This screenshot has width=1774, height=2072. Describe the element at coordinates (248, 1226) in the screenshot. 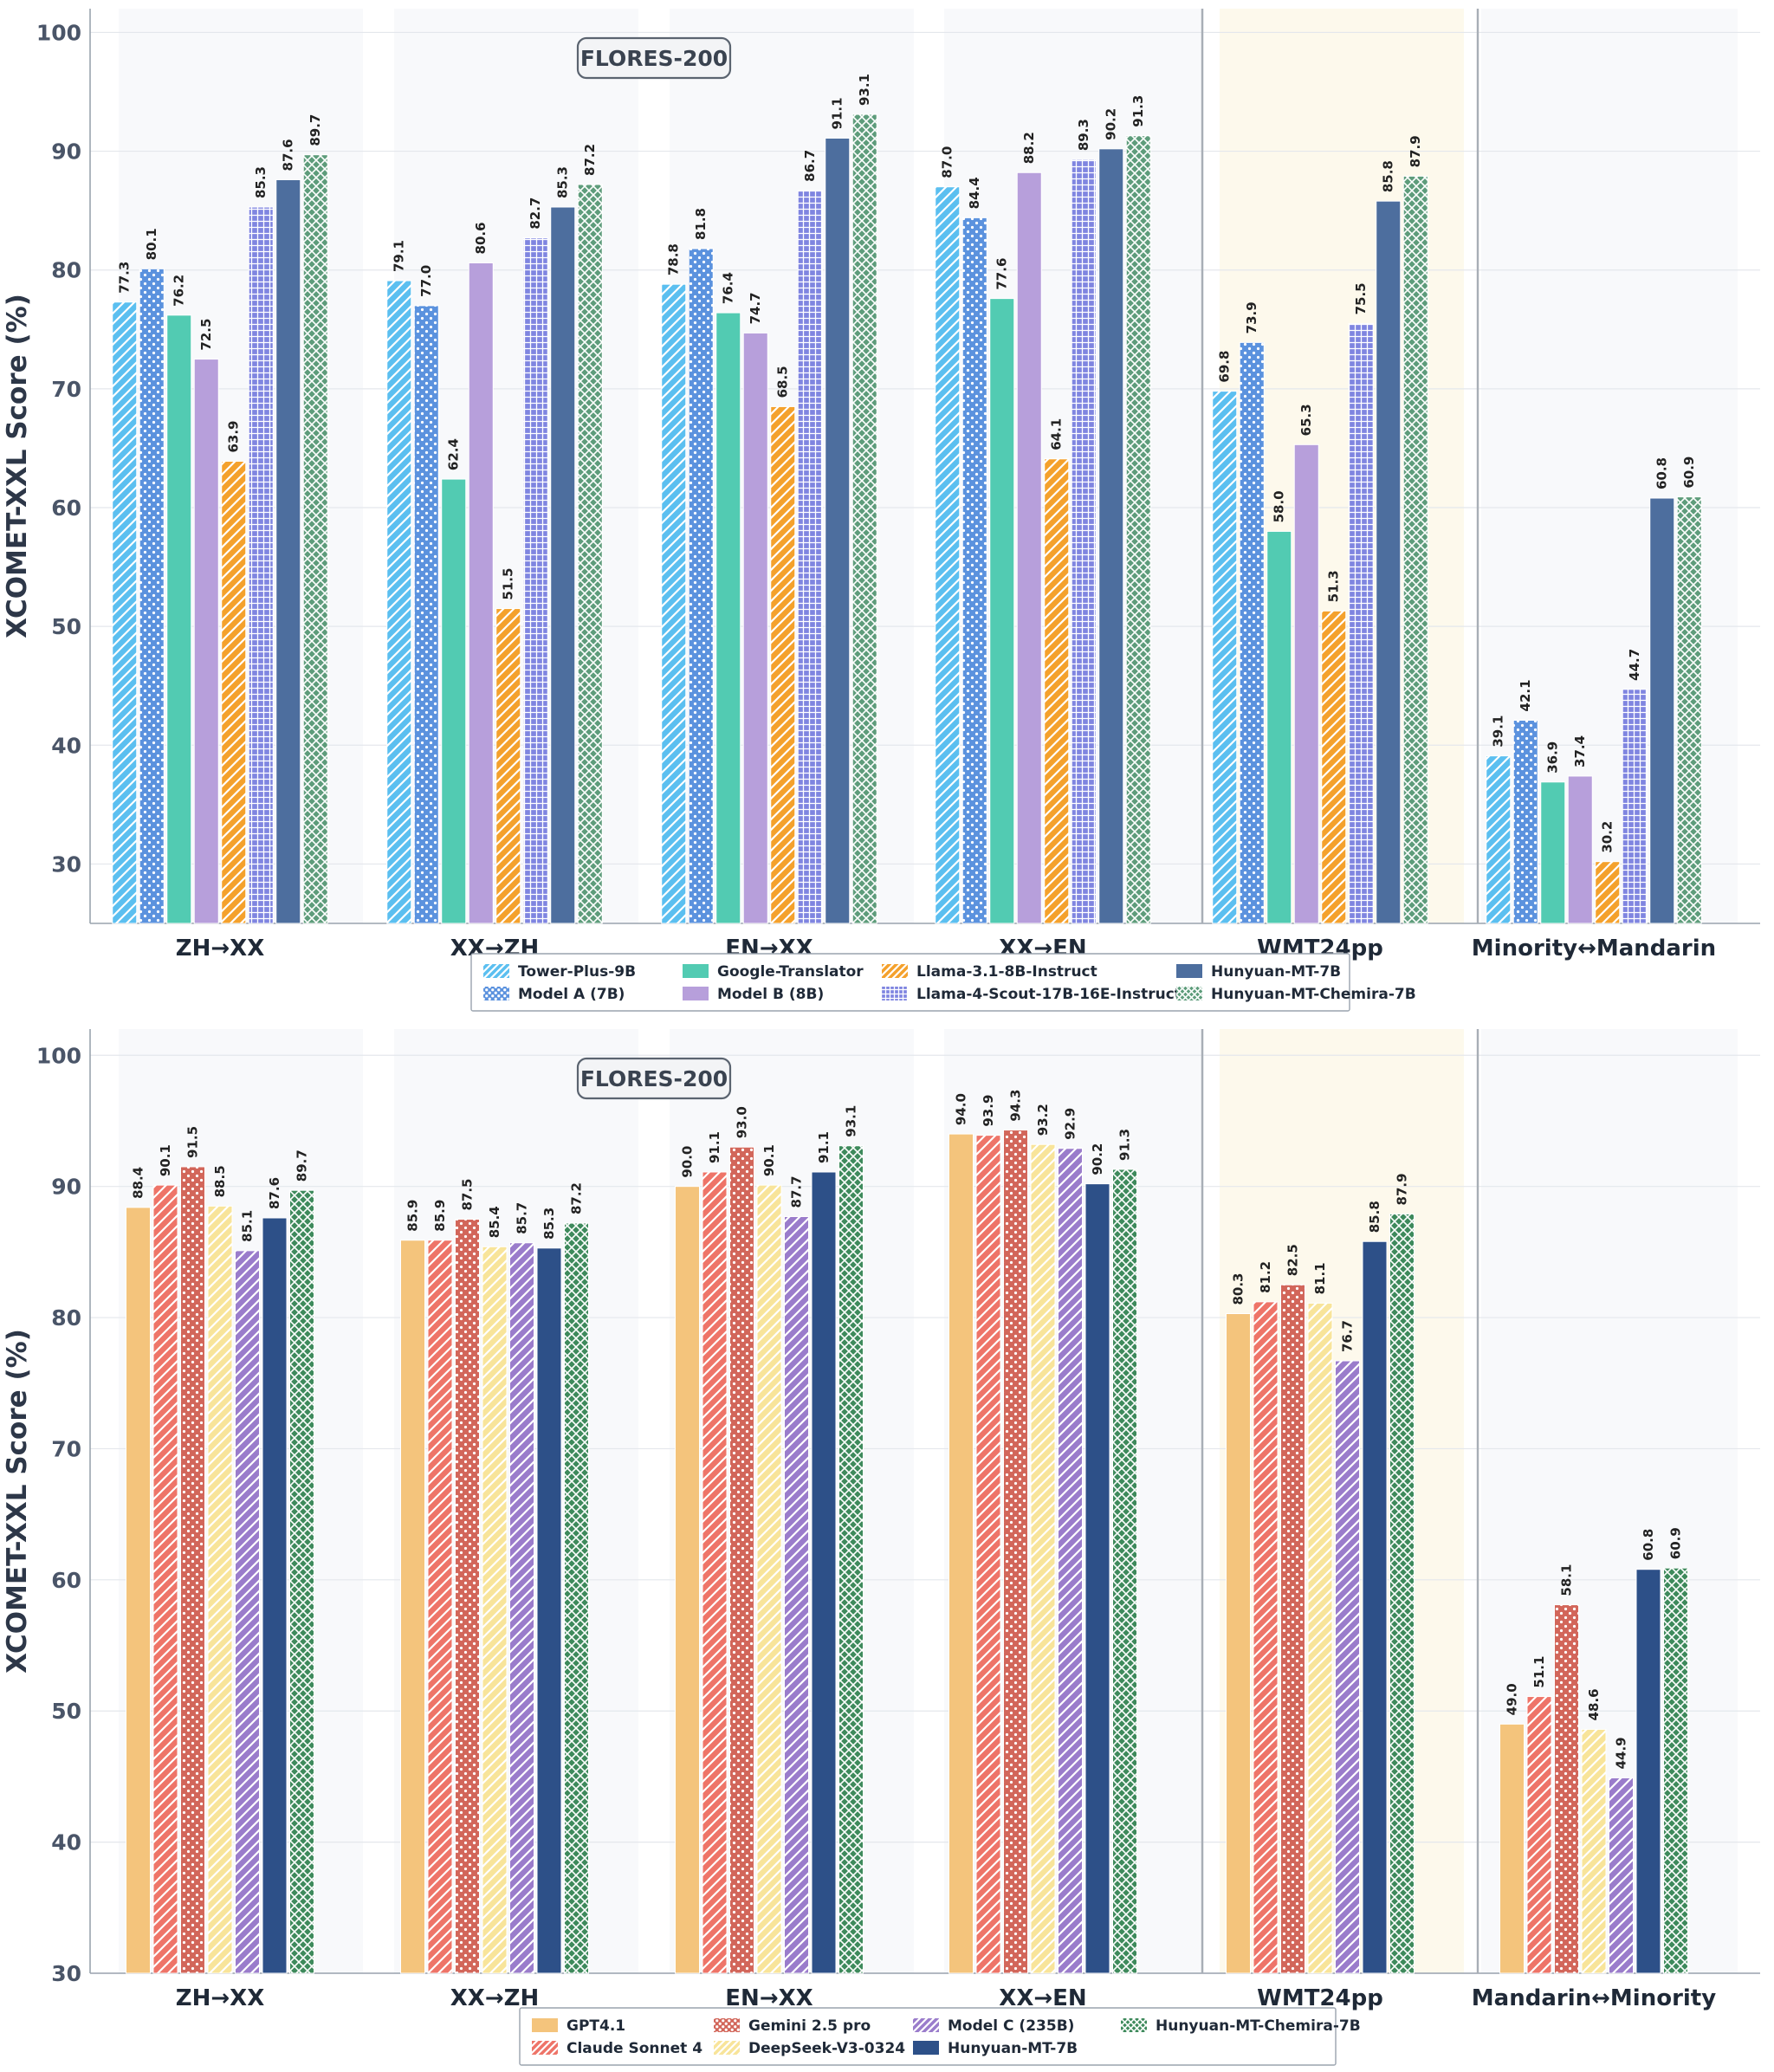

I see `data-label: 85.1` at that location.